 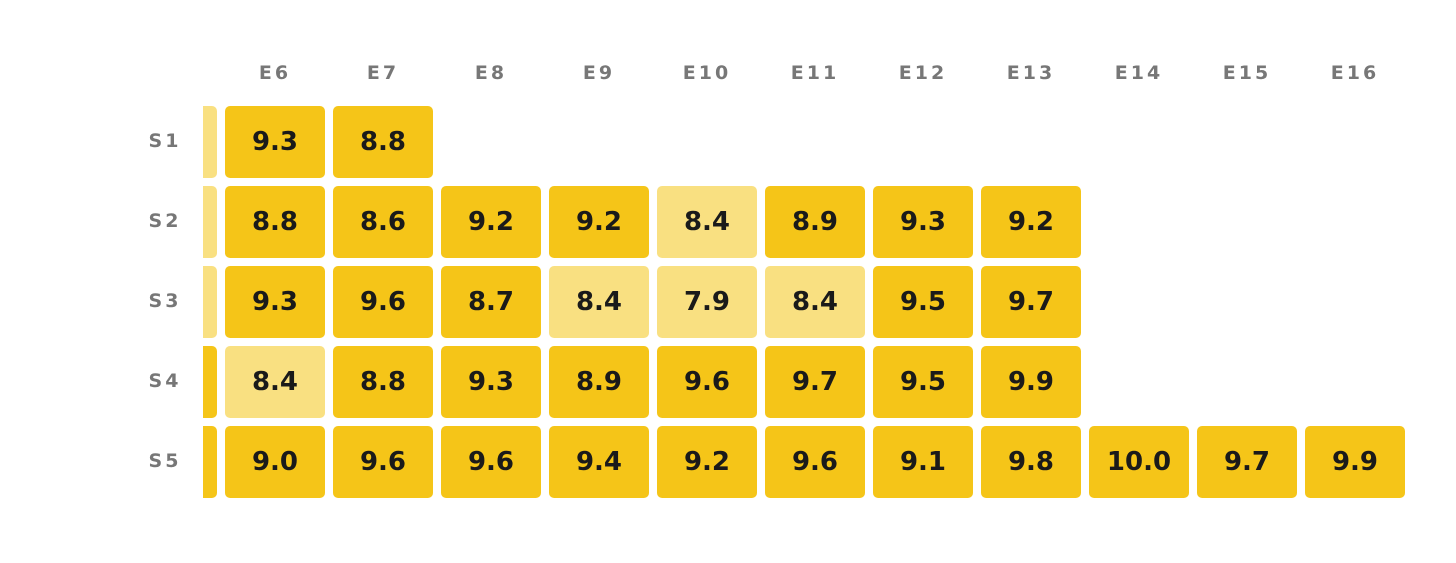 What do you see at coordinates (275, 462) in the screenshot?
I see `rating-cell: 9.0` at bounding box center [275, 462].